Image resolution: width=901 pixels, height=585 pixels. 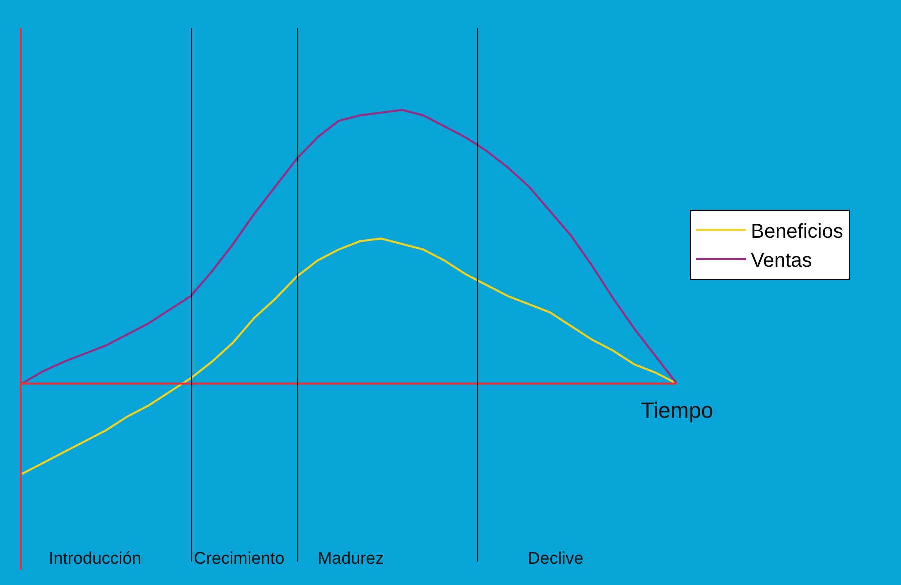 I want to click on text: Declive, so click(x=556, y=558).